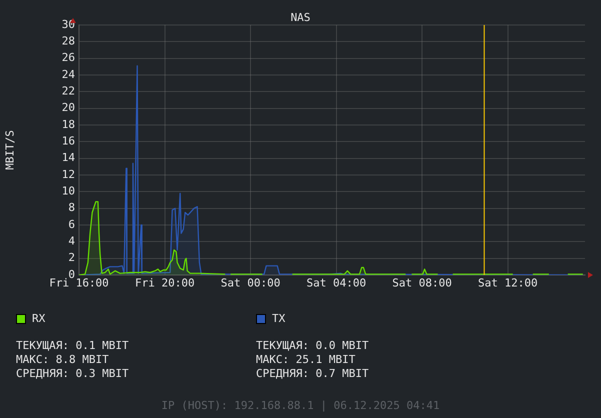 The image size is (601, 418). What do you see at coordinates (300, 405) in the screenshot?
I see `text: IP (HOST): 192.168.88.1 | 06.12.2025 04:41` at bounding box center [300, 405].